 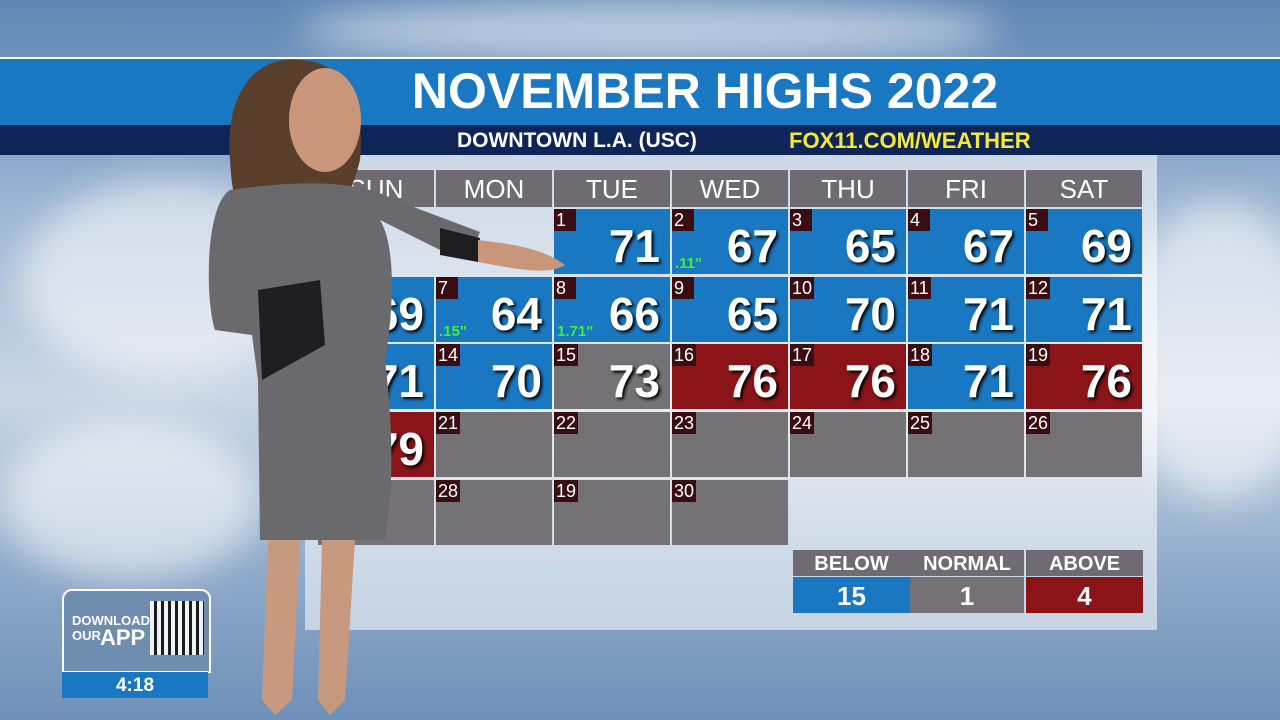 What do you see at coordinates (612, 444) in the screenshot?
I see `day-cell: 22` at bounding box center [612, 444].